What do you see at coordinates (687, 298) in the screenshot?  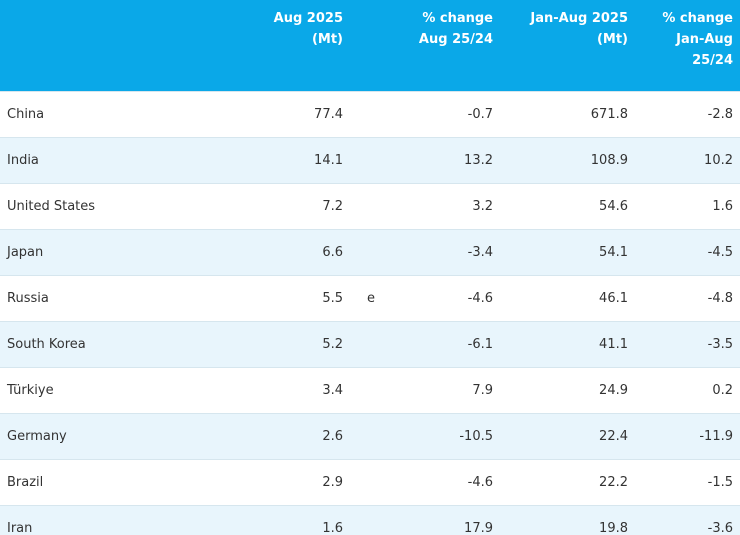 I see `cell: -4.8` at bounding box center [687, 298].